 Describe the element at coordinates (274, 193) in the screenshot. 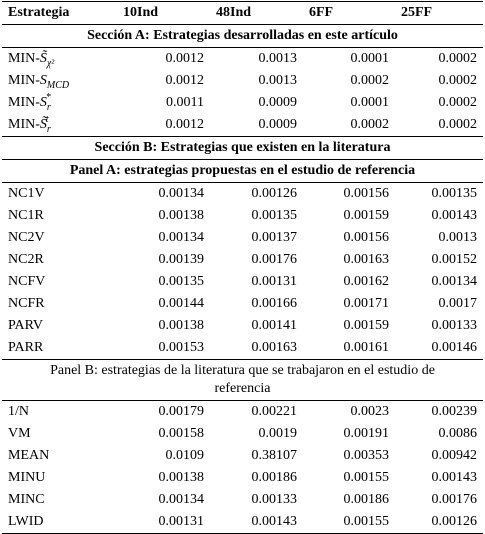

I see `cell-value: 0.00126` at that location.